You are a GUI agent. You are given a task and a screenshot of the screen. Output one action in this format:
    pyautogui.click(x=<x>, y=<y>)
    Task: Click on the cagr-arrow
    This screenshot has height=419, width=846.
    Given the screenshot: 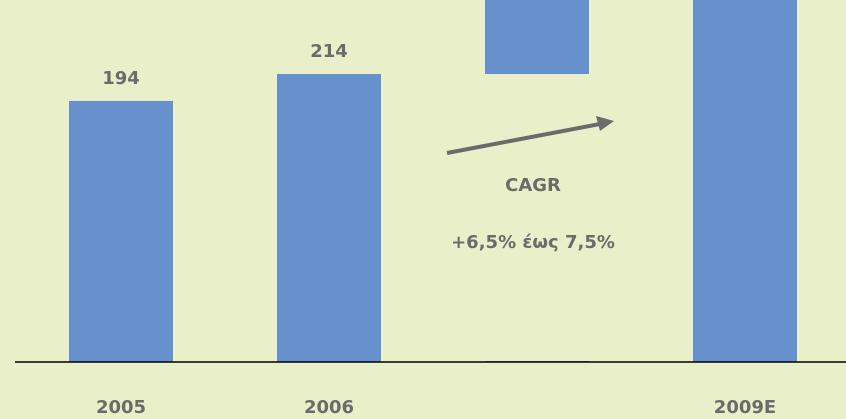 What is the action you would take?
    pyautogui.click(x=523, y=138)
    